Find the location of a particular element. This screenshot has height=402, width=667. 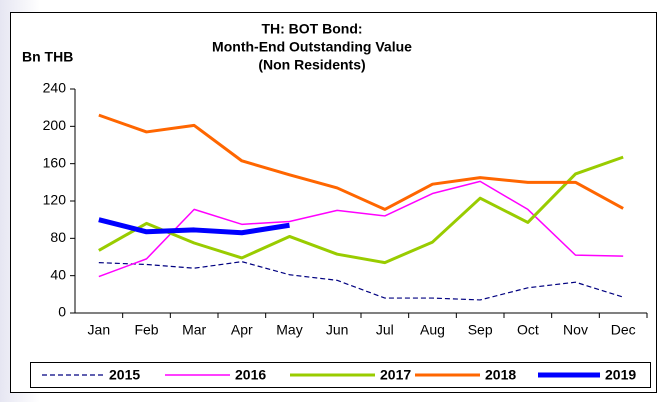

x-tick-label: Nov is located at coordinates (575, 330).